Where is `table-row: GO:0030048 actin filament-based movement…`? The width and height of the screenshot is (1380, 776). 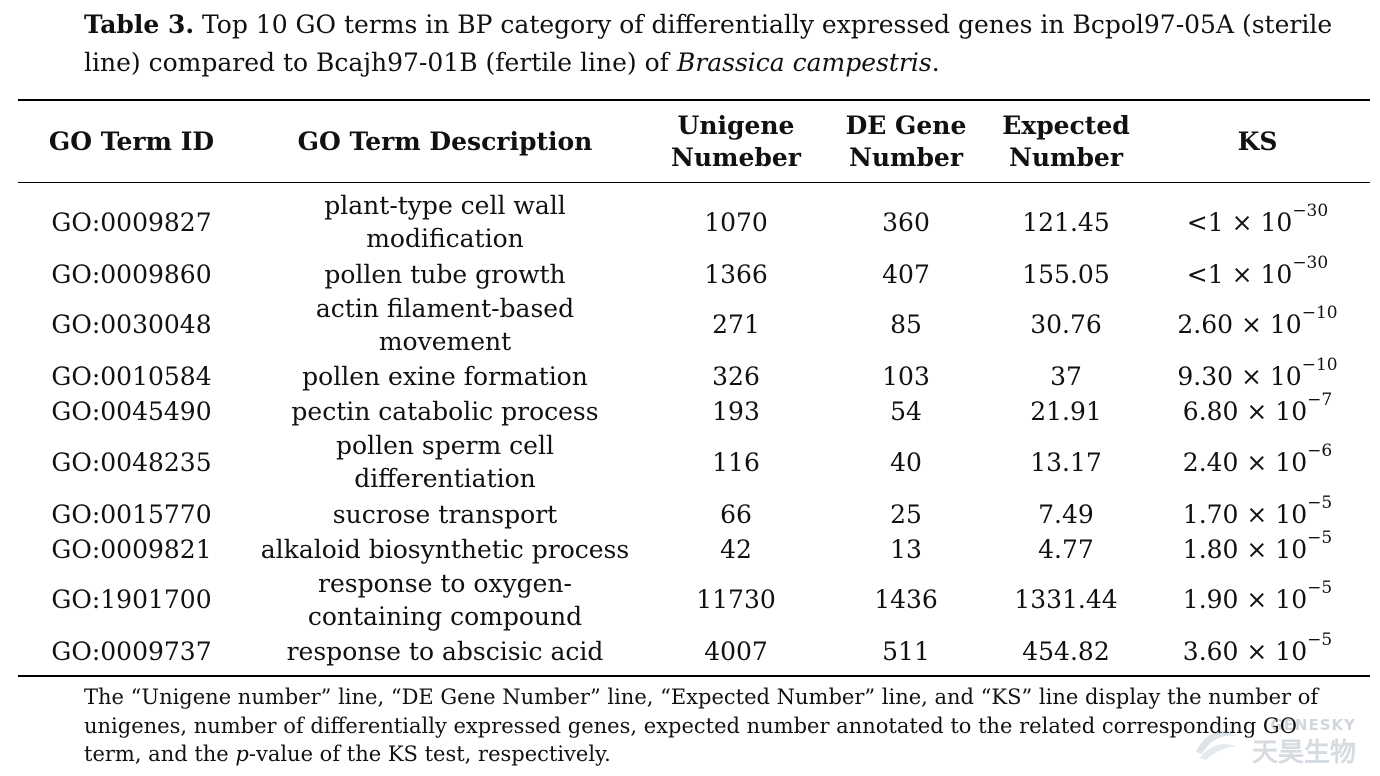 table-row: GO:0030048 actin filament-based movement… is located at coordinates (690, 324).